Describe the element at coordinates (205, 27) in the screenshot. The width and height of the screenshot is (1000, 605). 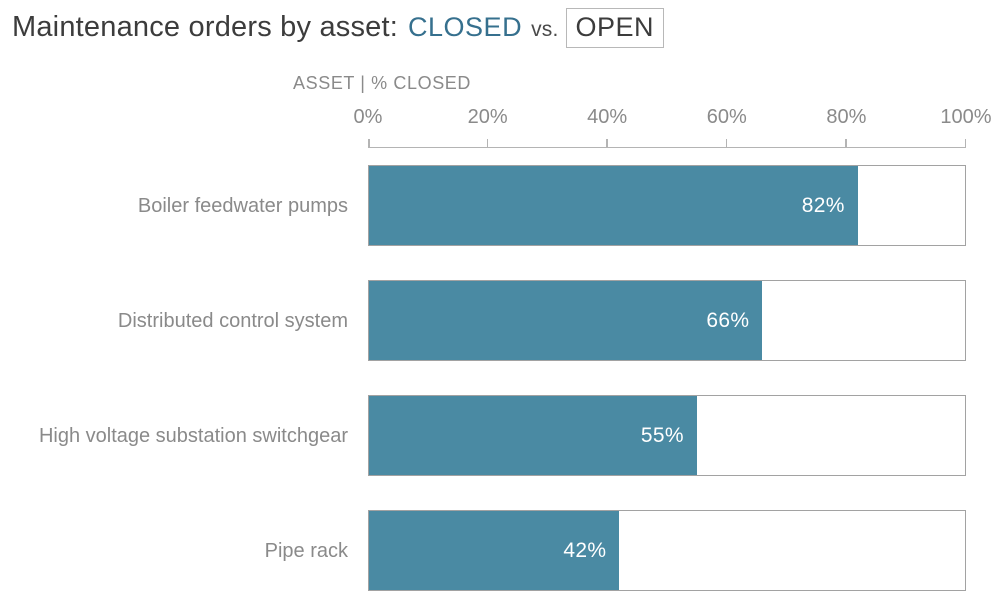
I see `title-text: Maintenance orders by asset:` at that location.